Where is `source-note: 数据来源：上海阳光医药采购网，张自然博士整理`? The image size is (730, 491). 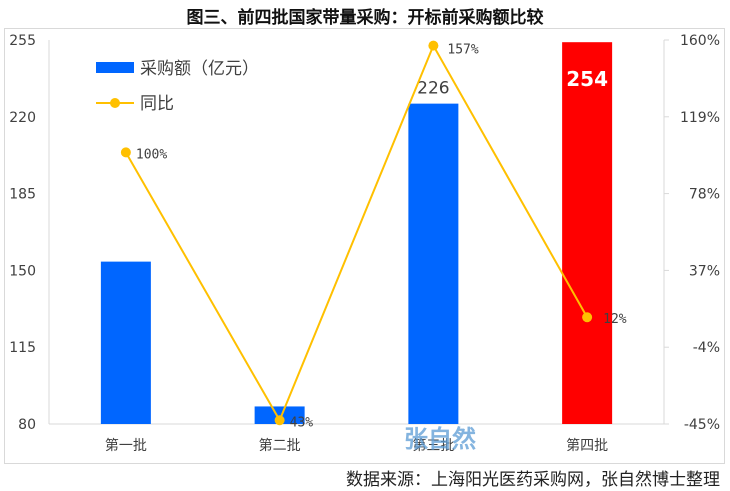
source-note: 数据来源：上海阳光医药采购网，张自然博士整理 is located at coordinates (533, 480).